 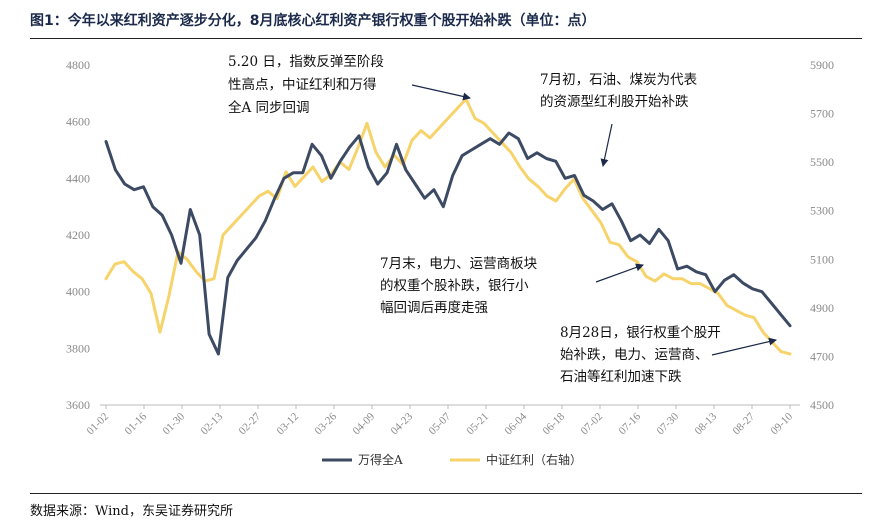 What do you see at coordinates (439, 423) in the screenshot?
I see `x-tick-label: 05-07` at bounding box center [439, 423].